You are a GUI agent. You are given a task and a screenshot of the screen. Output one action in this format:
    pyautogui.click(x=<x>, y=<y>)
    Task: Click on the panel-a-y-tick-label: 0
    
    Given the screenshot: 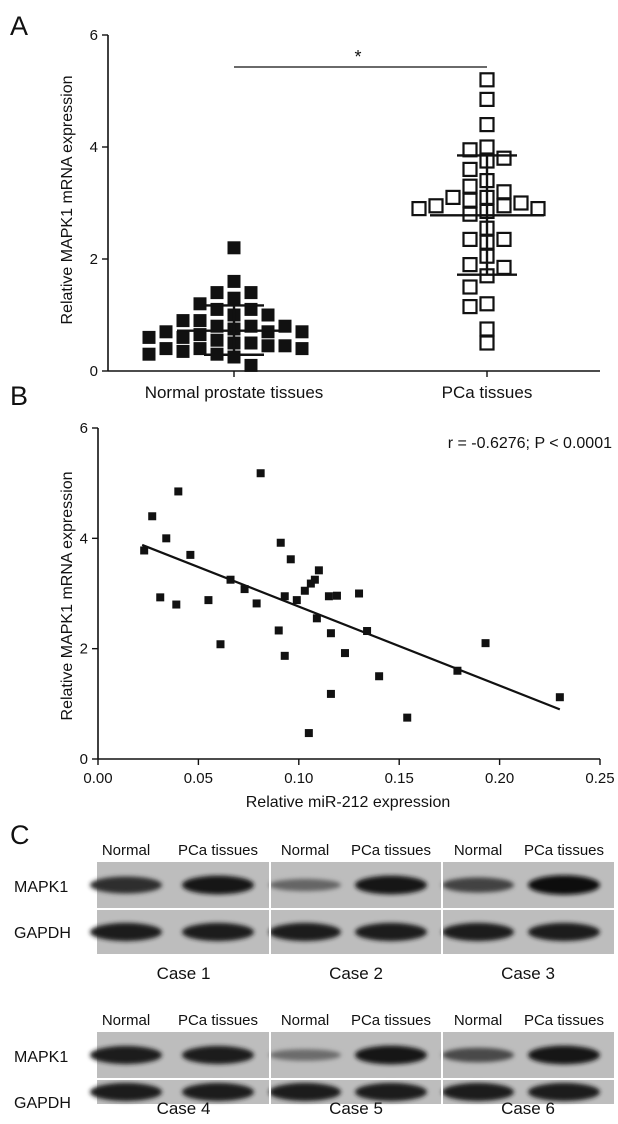 What is the action you would take?
    pyautogui.click(x=94, y=371)
    